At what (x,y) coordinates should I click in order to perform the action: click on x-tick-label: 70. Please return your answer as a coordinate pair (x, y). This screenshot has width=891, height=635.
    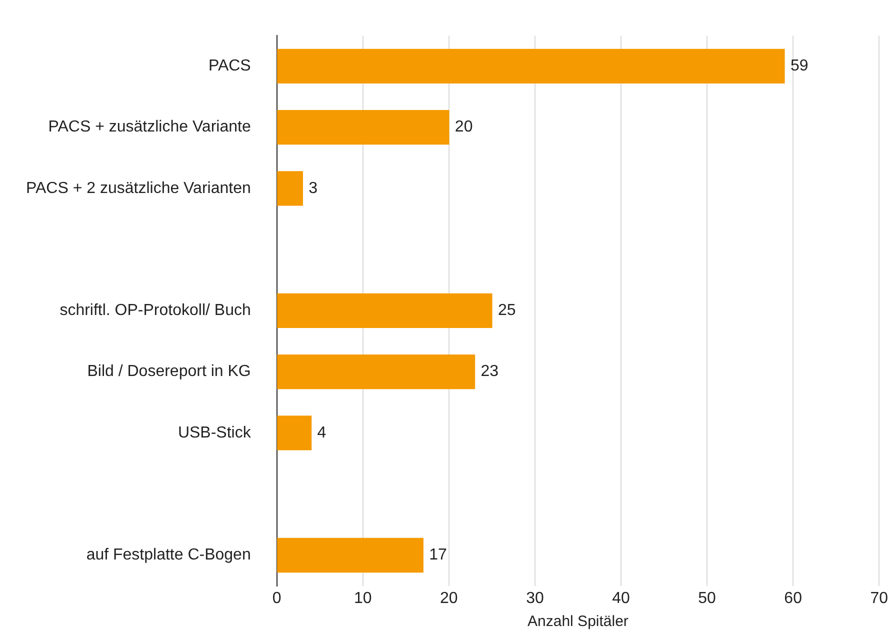
    Looking at the image, I should click on (879, 598).